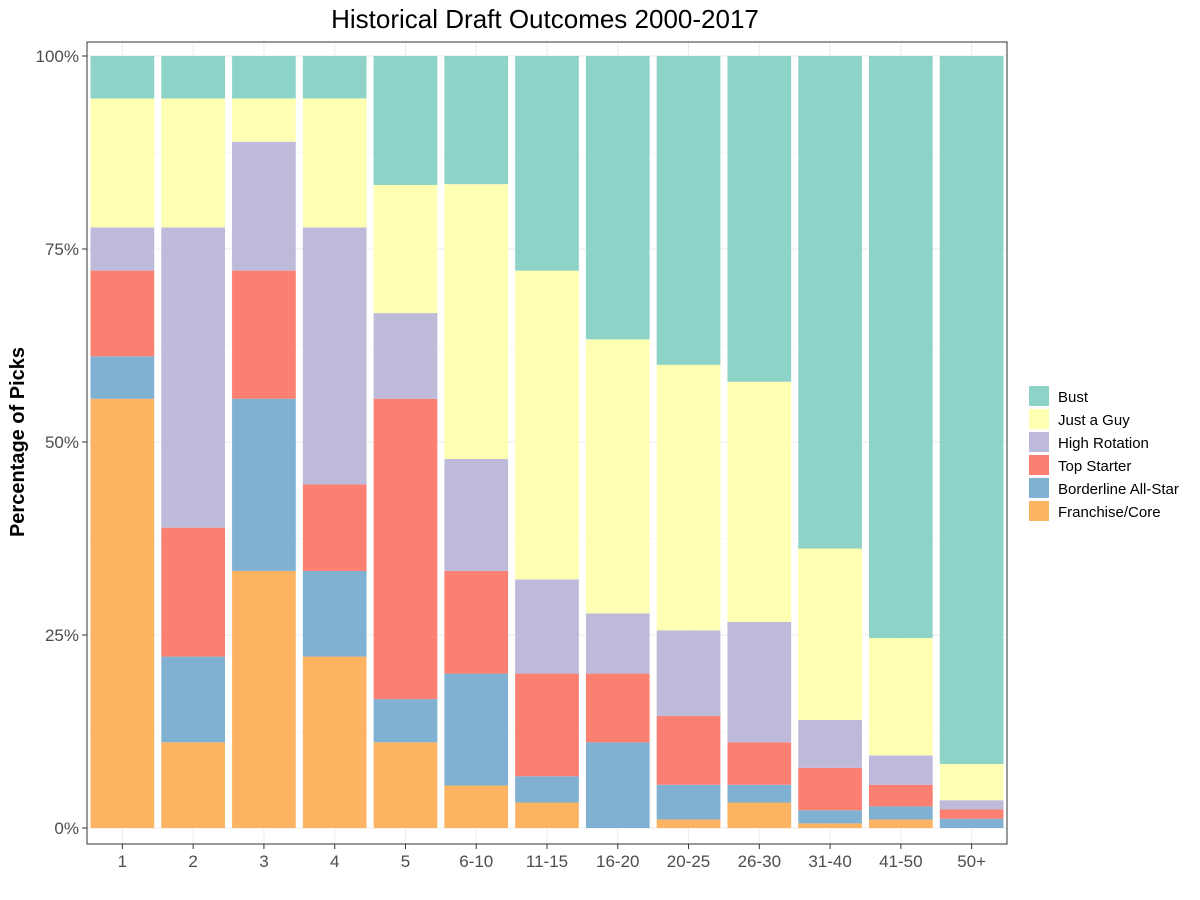 The image size is (1200, 900). I want to click on legend-label: Borderline All-Star, so click(1118, 489).